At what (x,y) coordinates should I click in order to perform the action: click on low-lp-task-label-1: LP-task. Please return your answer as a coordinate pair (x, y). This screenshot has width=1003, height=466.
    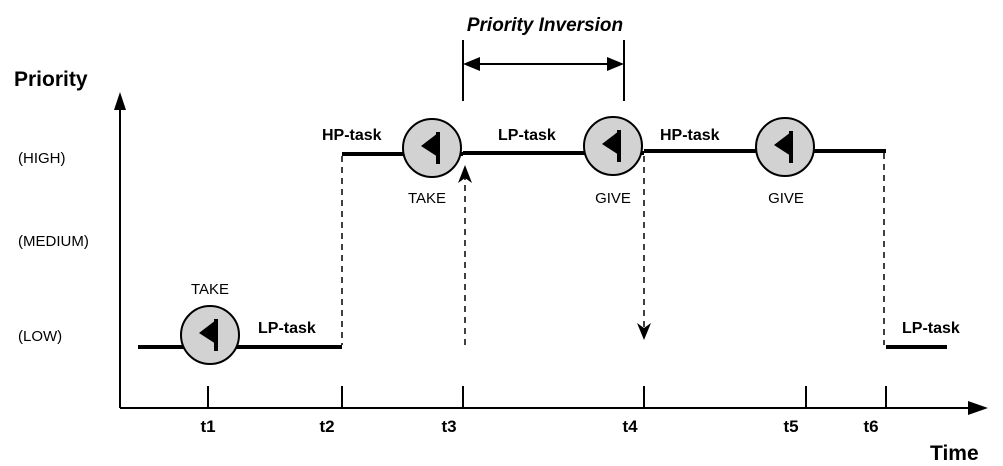
    Looking at the image, I should click on (287, 328).